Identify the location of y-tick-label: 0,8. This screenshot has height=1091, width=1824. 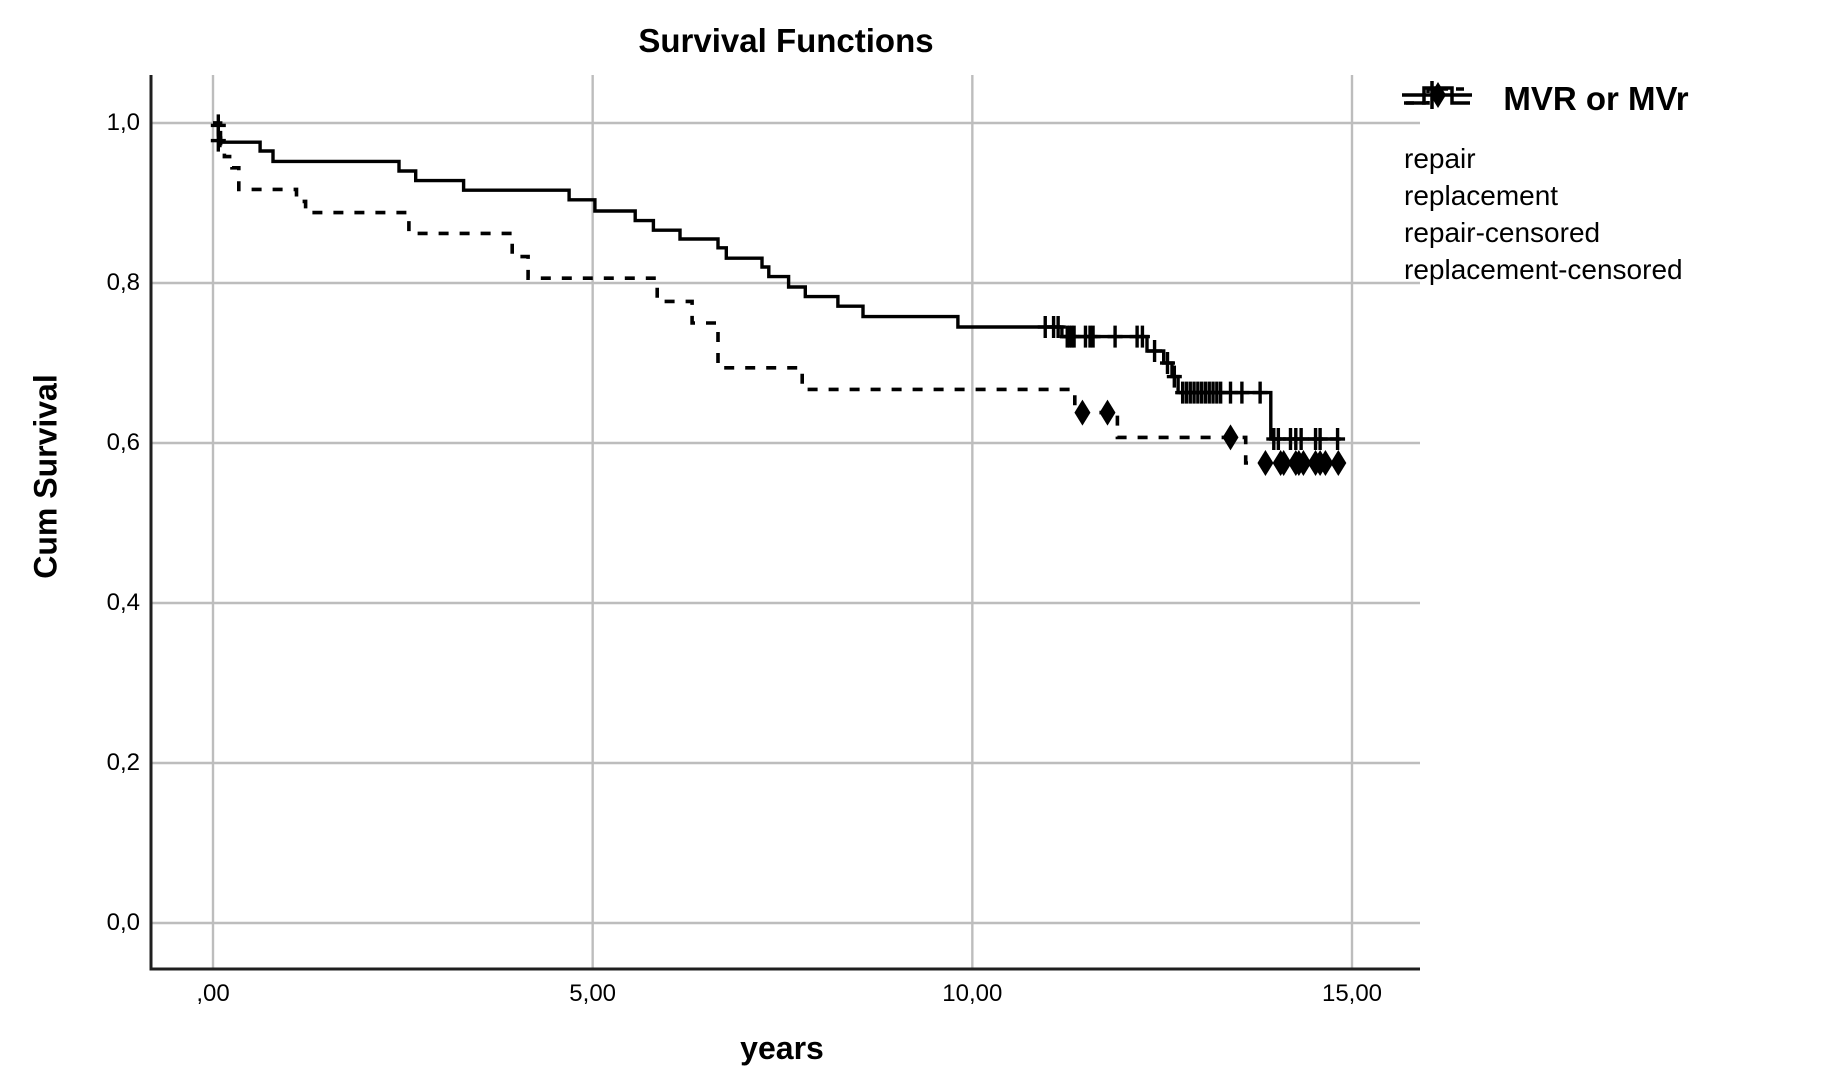
(123, 282).